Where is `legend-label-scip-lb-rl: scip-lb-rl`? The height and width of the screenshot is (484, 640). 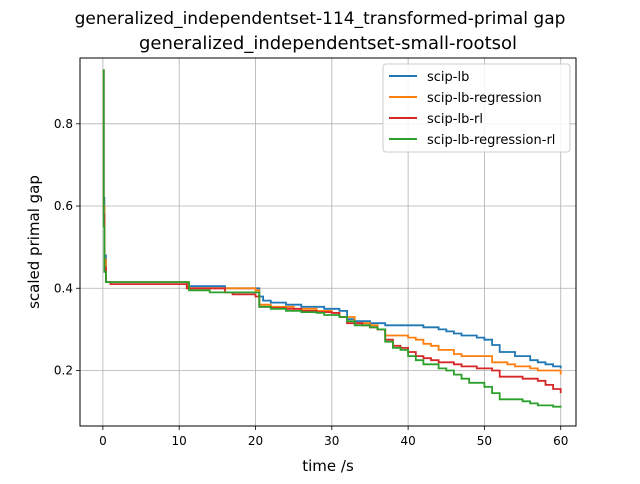 legend-label-scip-lb-rl: scip-lb-rl is located at coordinates (455, 119).